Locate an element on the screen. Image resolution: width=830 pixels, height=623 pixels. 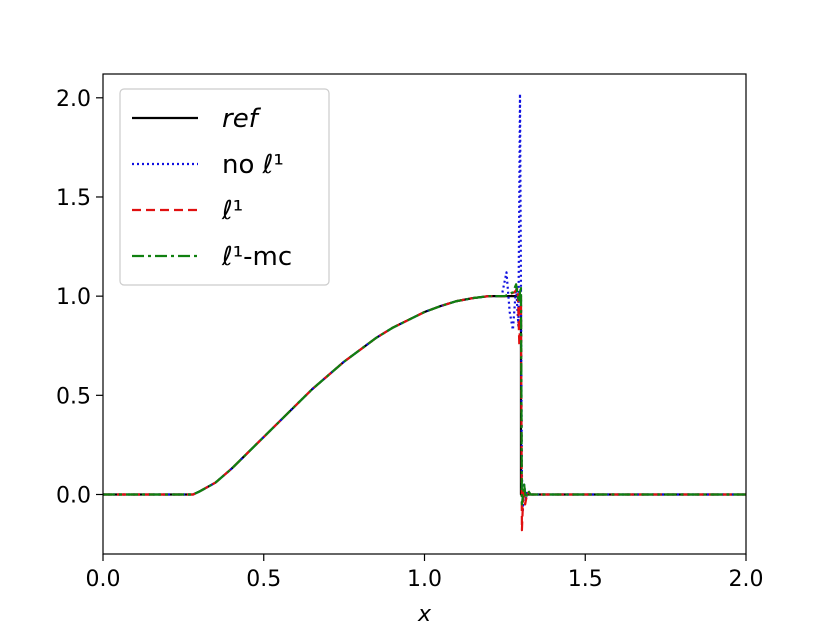
legend-box is located at coordinates (224, 187).